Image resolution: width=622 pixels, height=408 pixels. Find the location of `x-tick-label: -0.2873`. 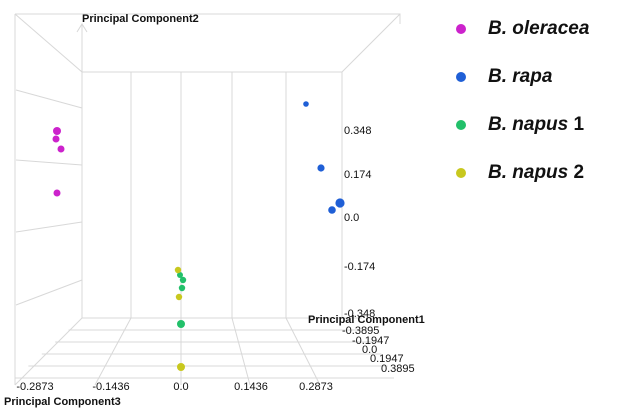

x-tick-label: -0.2873 is located at coordinates (34, 387).